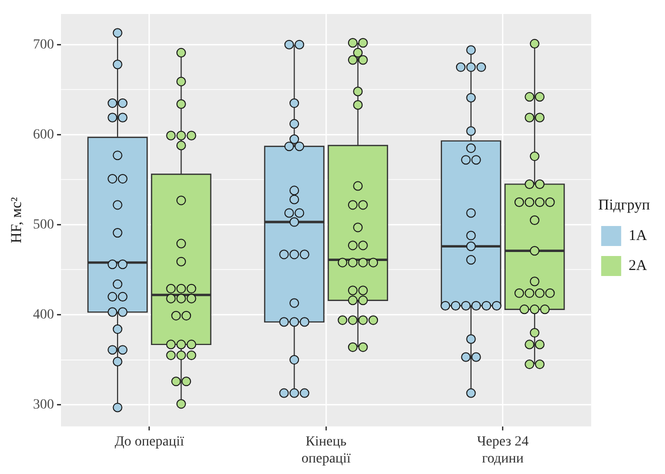  Describe the element at coordinates (43, 44) in the screenshot. I see `y-tick-label: 700` at that location.